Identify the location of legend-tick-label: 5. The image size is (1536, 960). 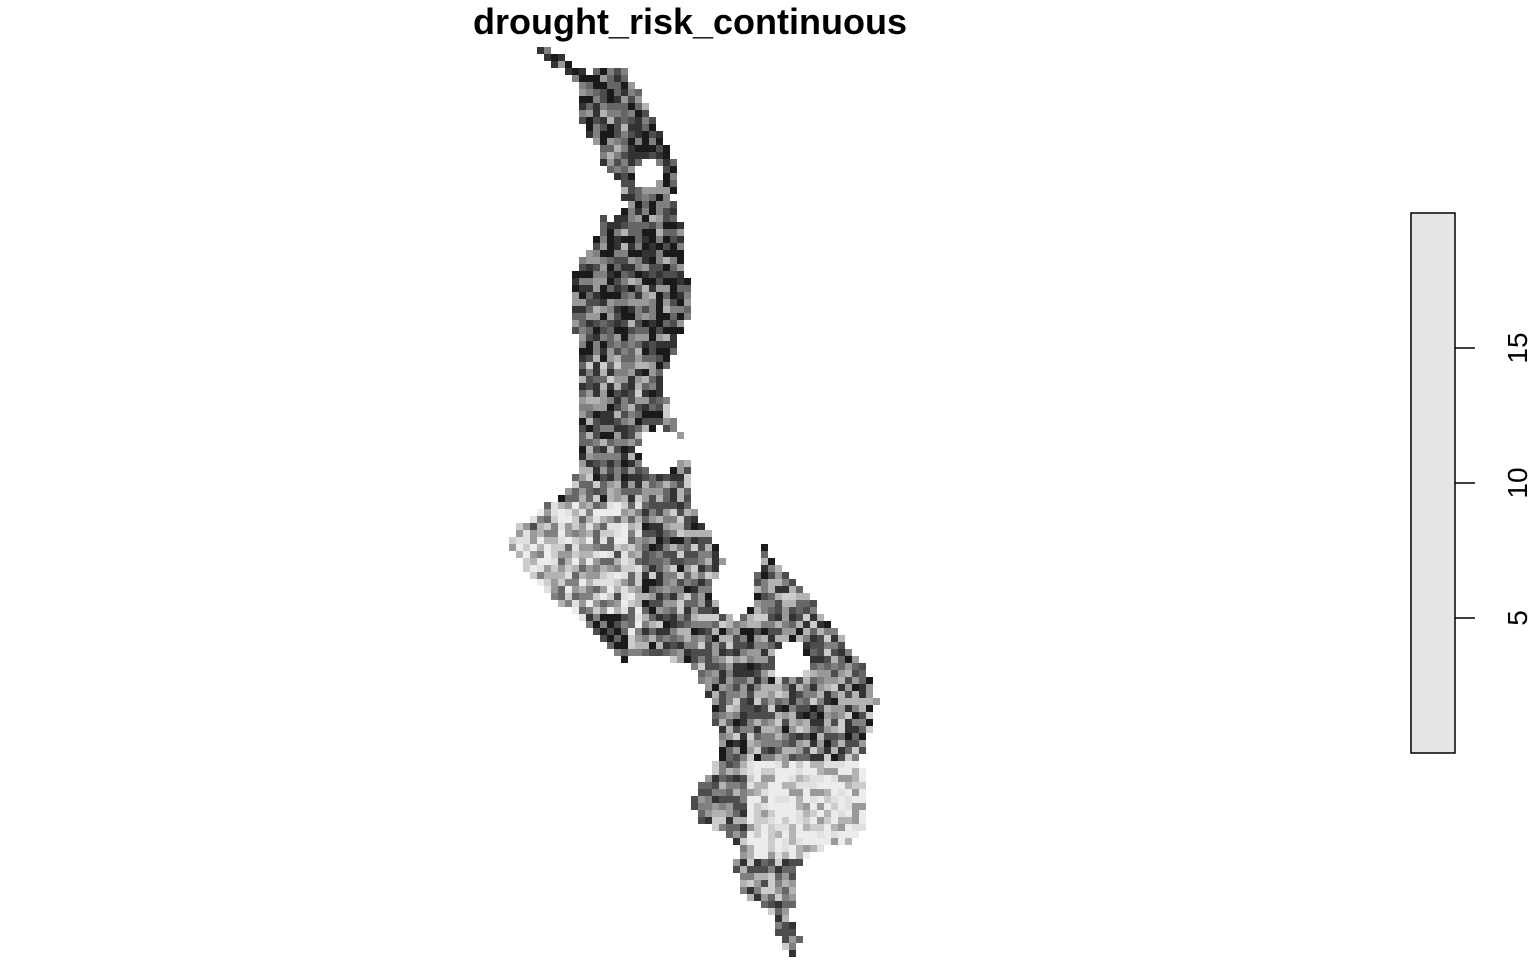
(1517, 618).